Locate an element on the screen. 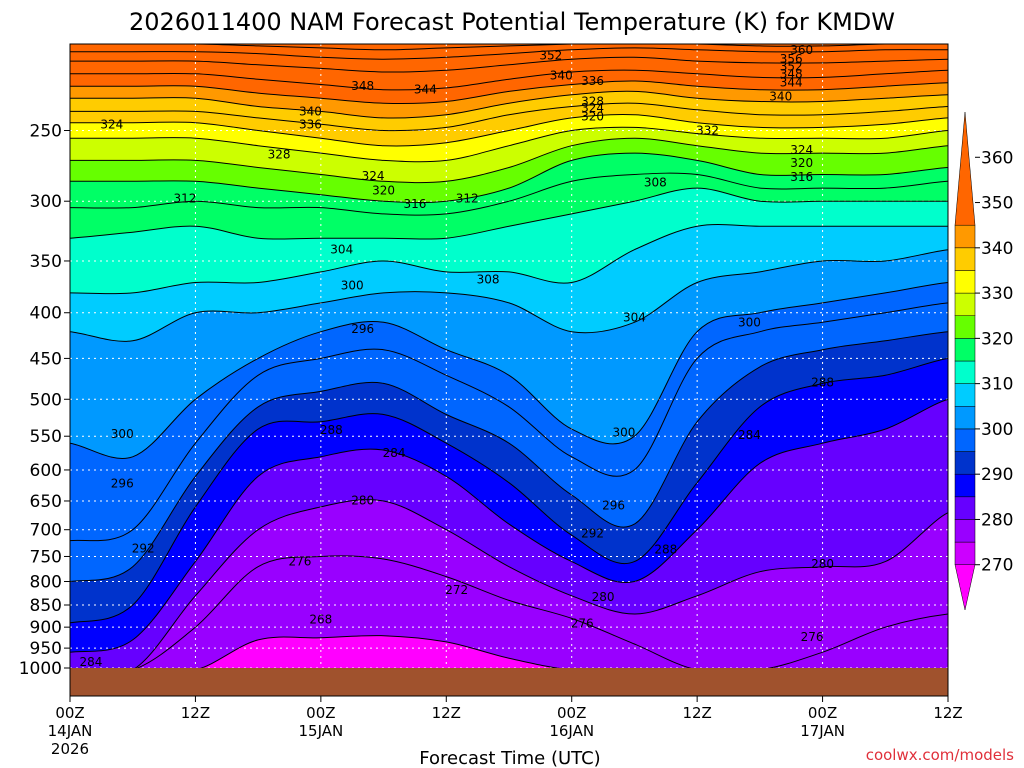  contour-label: 356 is located at coordinates (791, 59).